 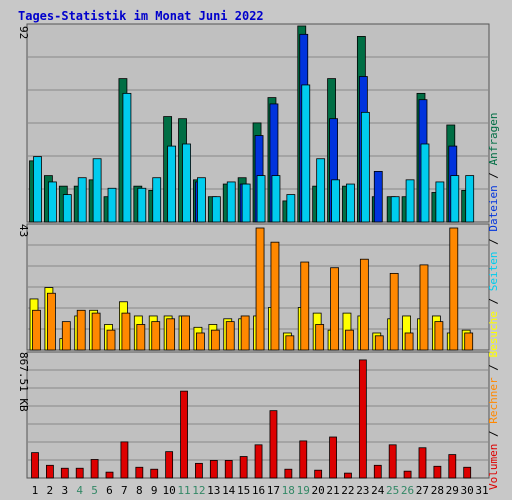 I want to click on x-tick-label-31: 31, so click(x=481, y=490).